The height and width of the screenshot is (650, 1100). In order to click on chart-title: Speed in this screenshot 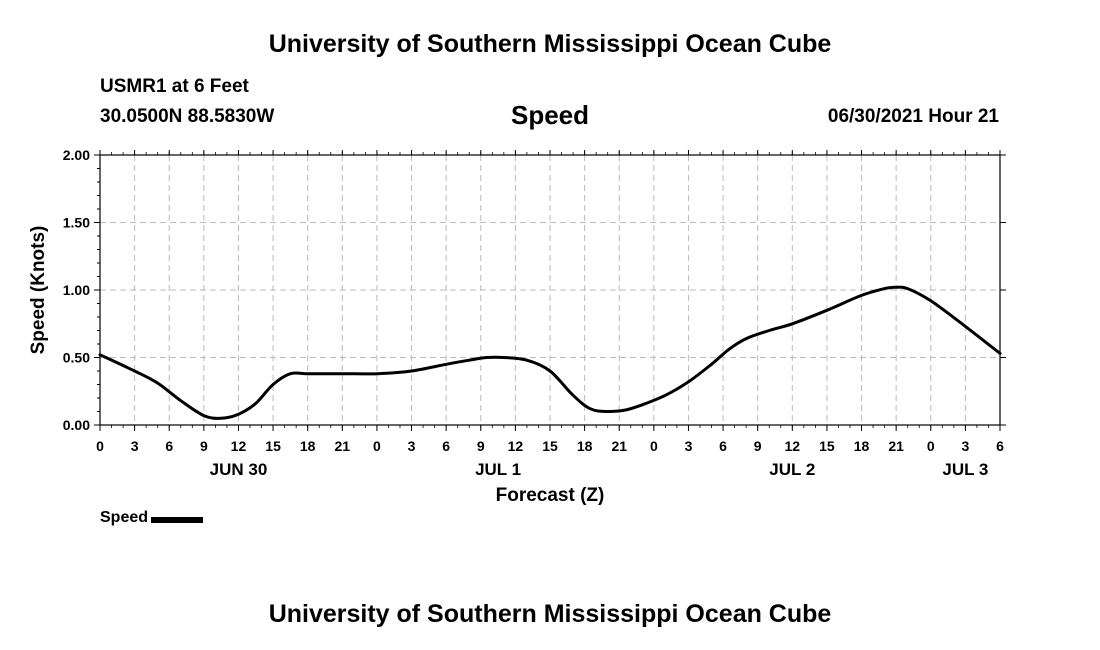, I will do `click(550, 115)`.